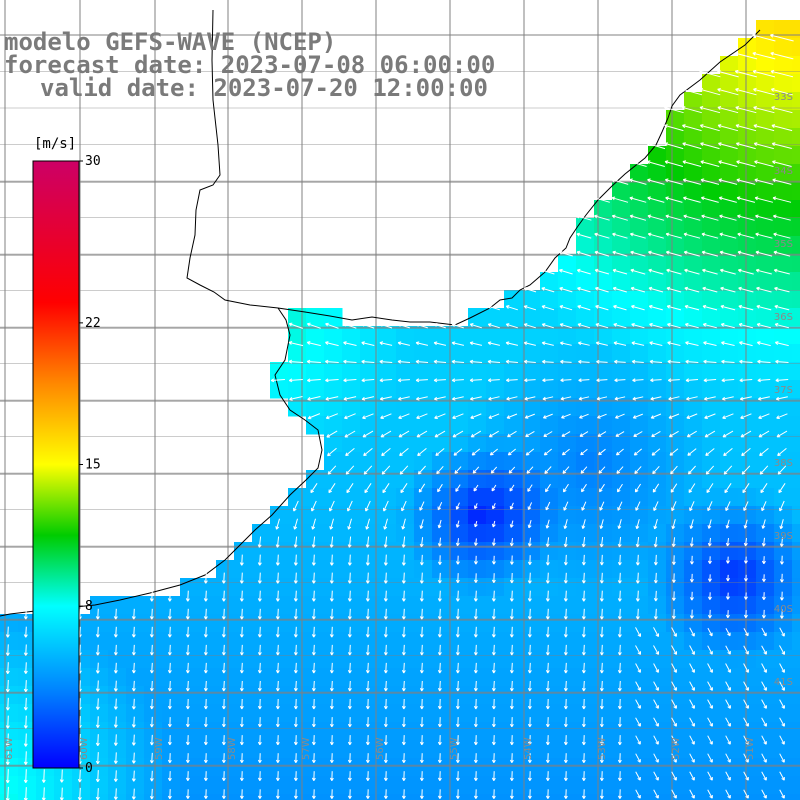 The height and width of the screenshot is (800, 800). Describe the element at coordinates (783, 171) in the screenshot. I see `latitude-label: 34S` at that location.